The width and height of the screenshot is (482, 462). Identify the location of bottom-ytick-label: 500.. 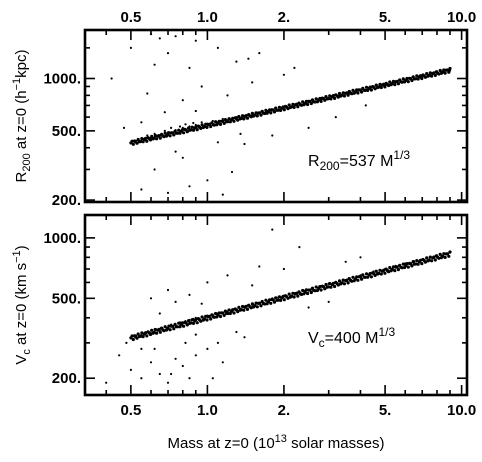
(66, 298).